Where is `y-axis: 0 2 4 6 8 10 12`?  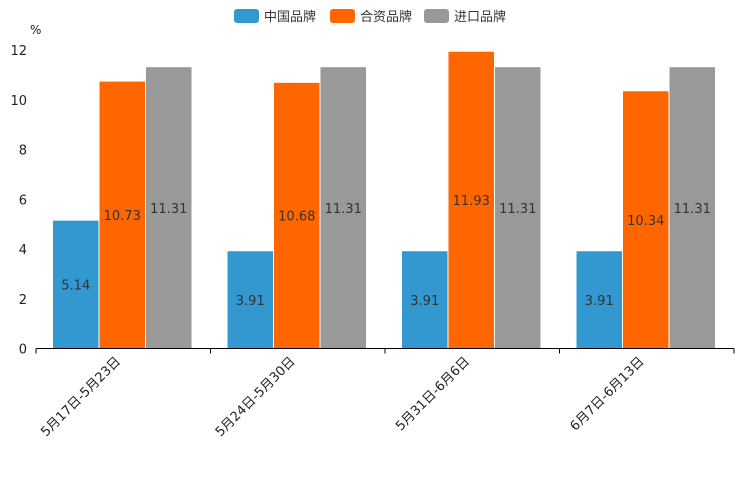 y-axis: 0 2 4 6 8 10 12 is located at coordinates (18, 201).